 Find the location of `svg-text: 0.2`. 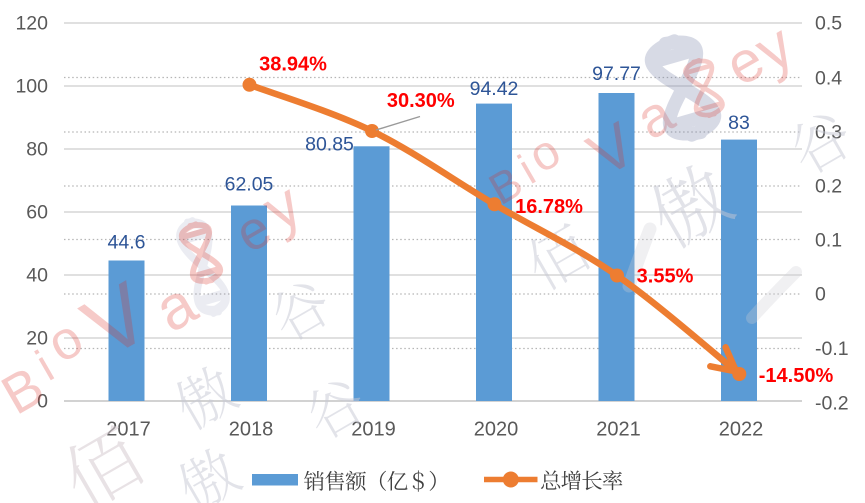

svg-text: 0.2 is located at coordinates (828, 187).